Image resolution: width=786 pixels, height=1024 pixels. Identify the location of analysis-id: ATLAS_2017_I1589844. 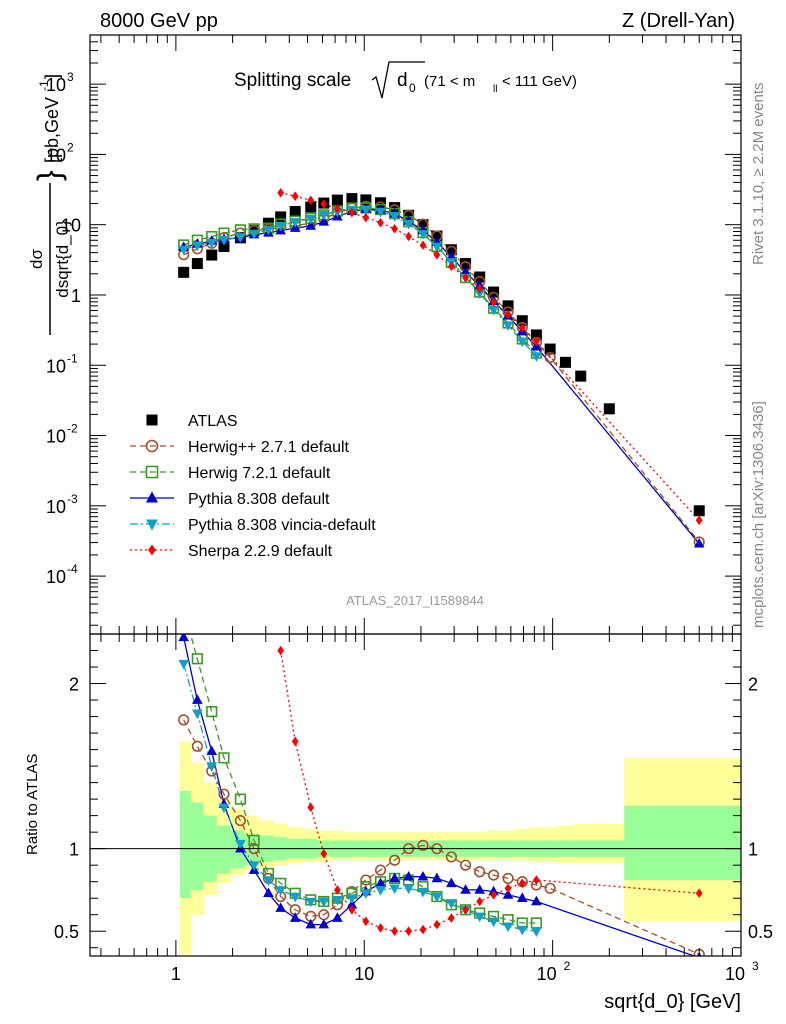
(415, 600).